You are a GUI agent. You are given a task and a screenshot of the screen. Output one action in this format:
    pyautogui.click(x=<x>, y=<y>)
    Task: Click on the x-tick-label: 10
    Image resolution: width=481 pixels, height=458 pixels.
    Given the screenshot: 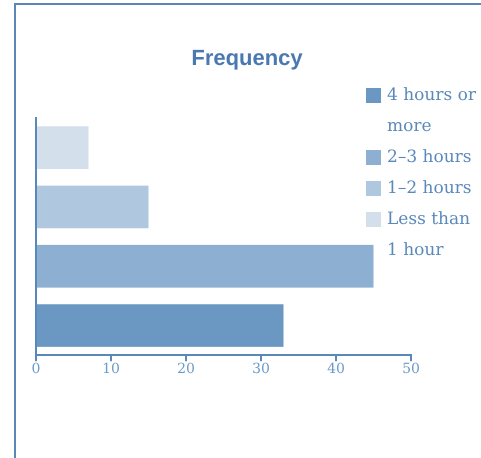 What is the action you would take?
    pyautogui.click(x=111, y=369)
    